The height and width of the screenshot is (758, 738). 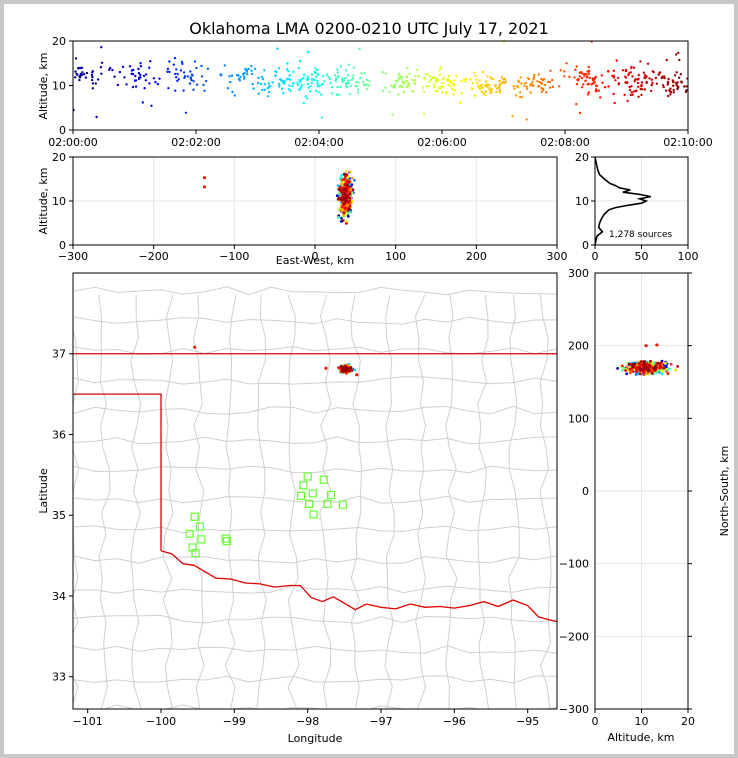 I want to click on histogram-line, so click(x=622, y=201).